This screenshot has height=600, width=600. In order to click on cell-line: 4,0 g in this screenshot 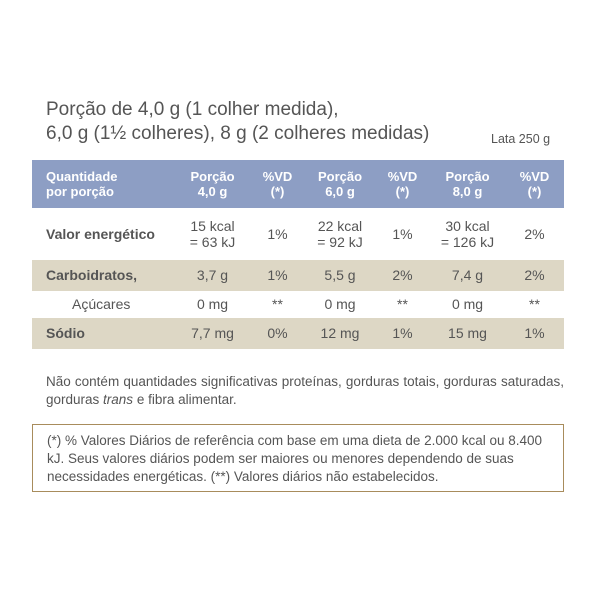, I will do `click(212, 191)`.